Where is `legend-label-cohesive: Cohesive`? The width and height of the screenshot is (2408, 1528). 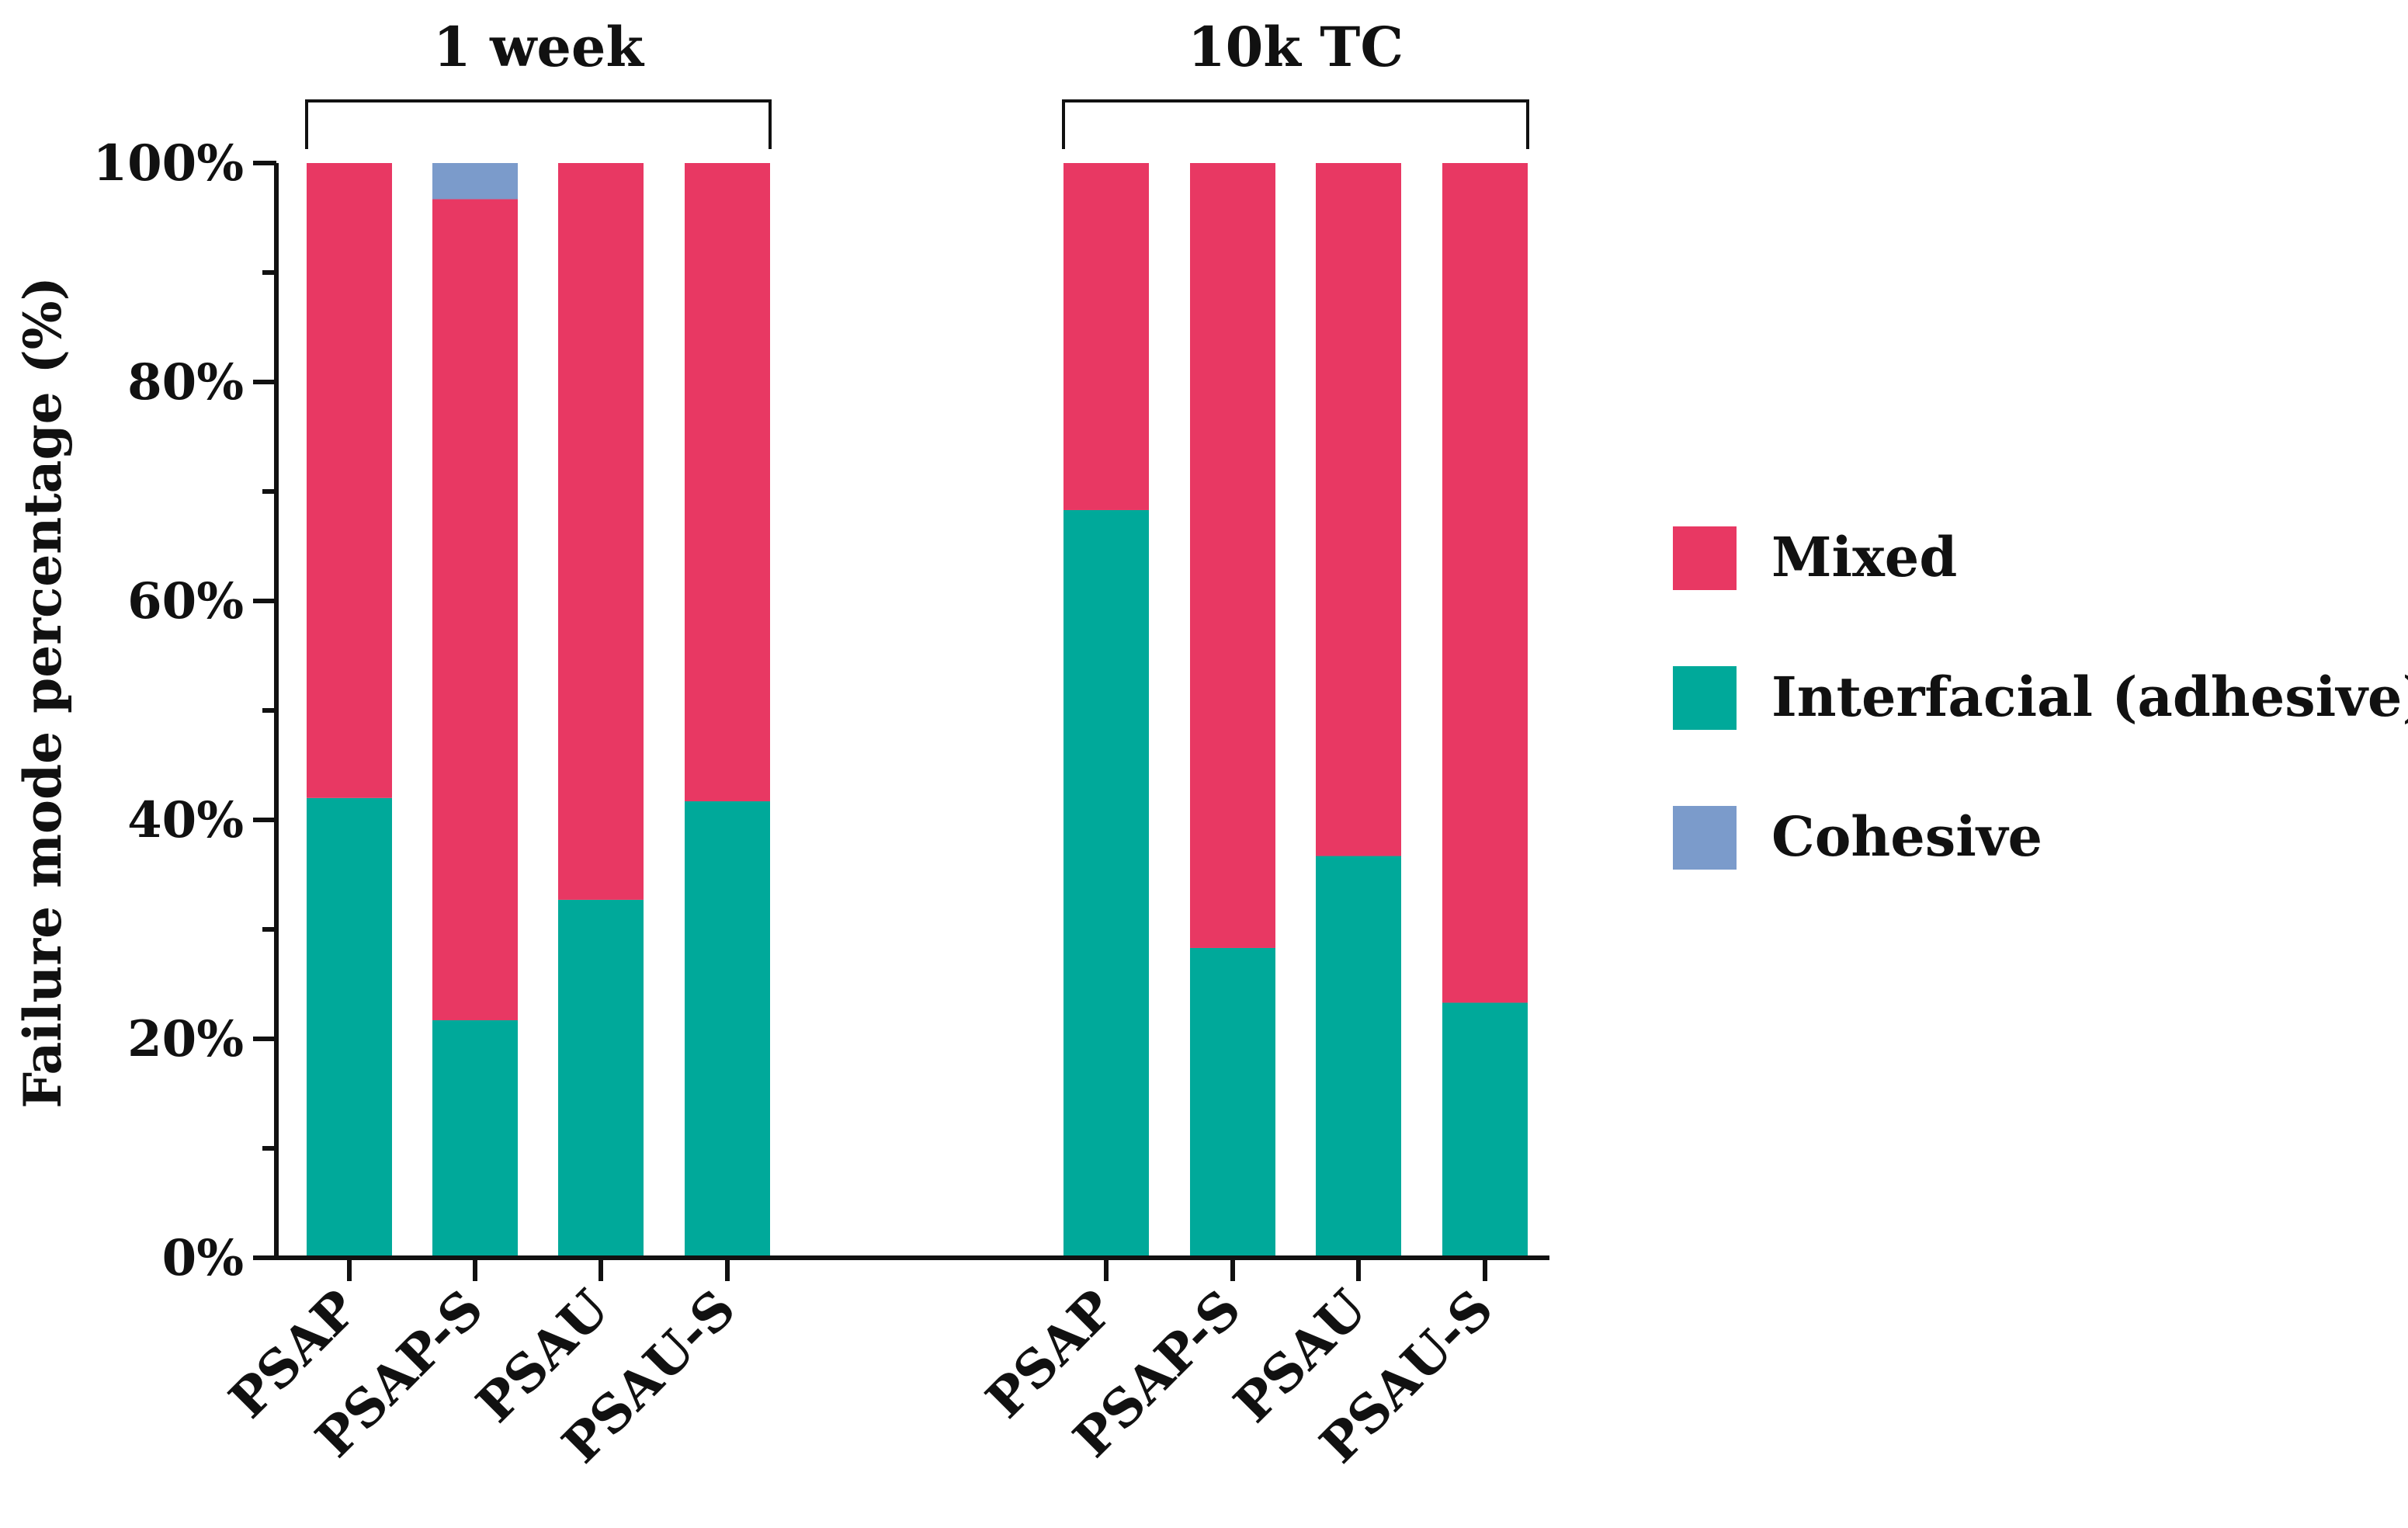 legend-label-cohesive: Cohesive is located at coordinates (1906, 836).